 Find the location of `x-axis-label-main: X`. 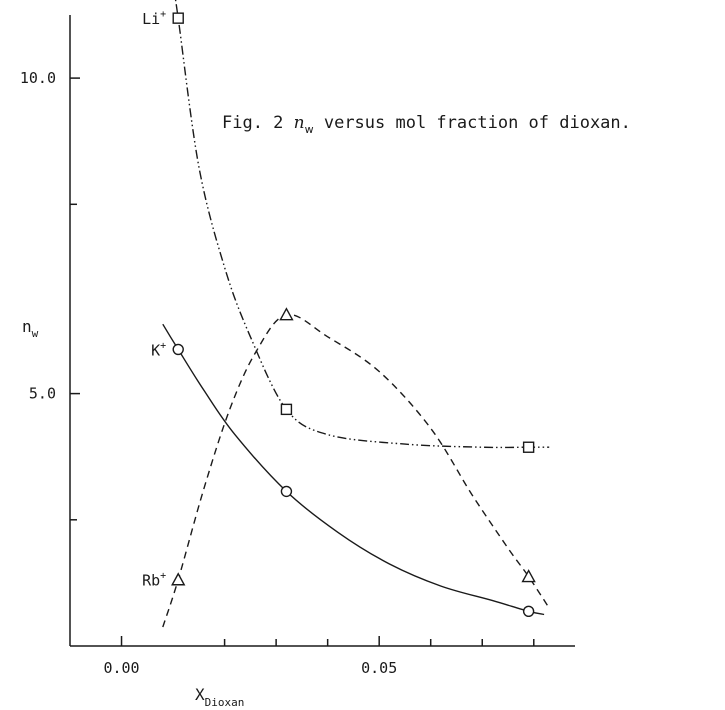

x-axis-label-main: X is located at coordinates (200, 694).